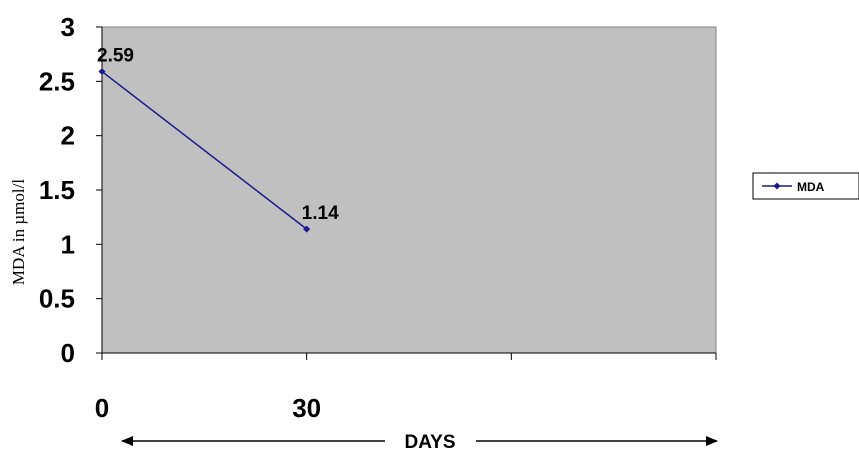 The width and height of the screenshot is (859, 456). I want to click on series-mda: 2.59 1.14, so click(218, 139).